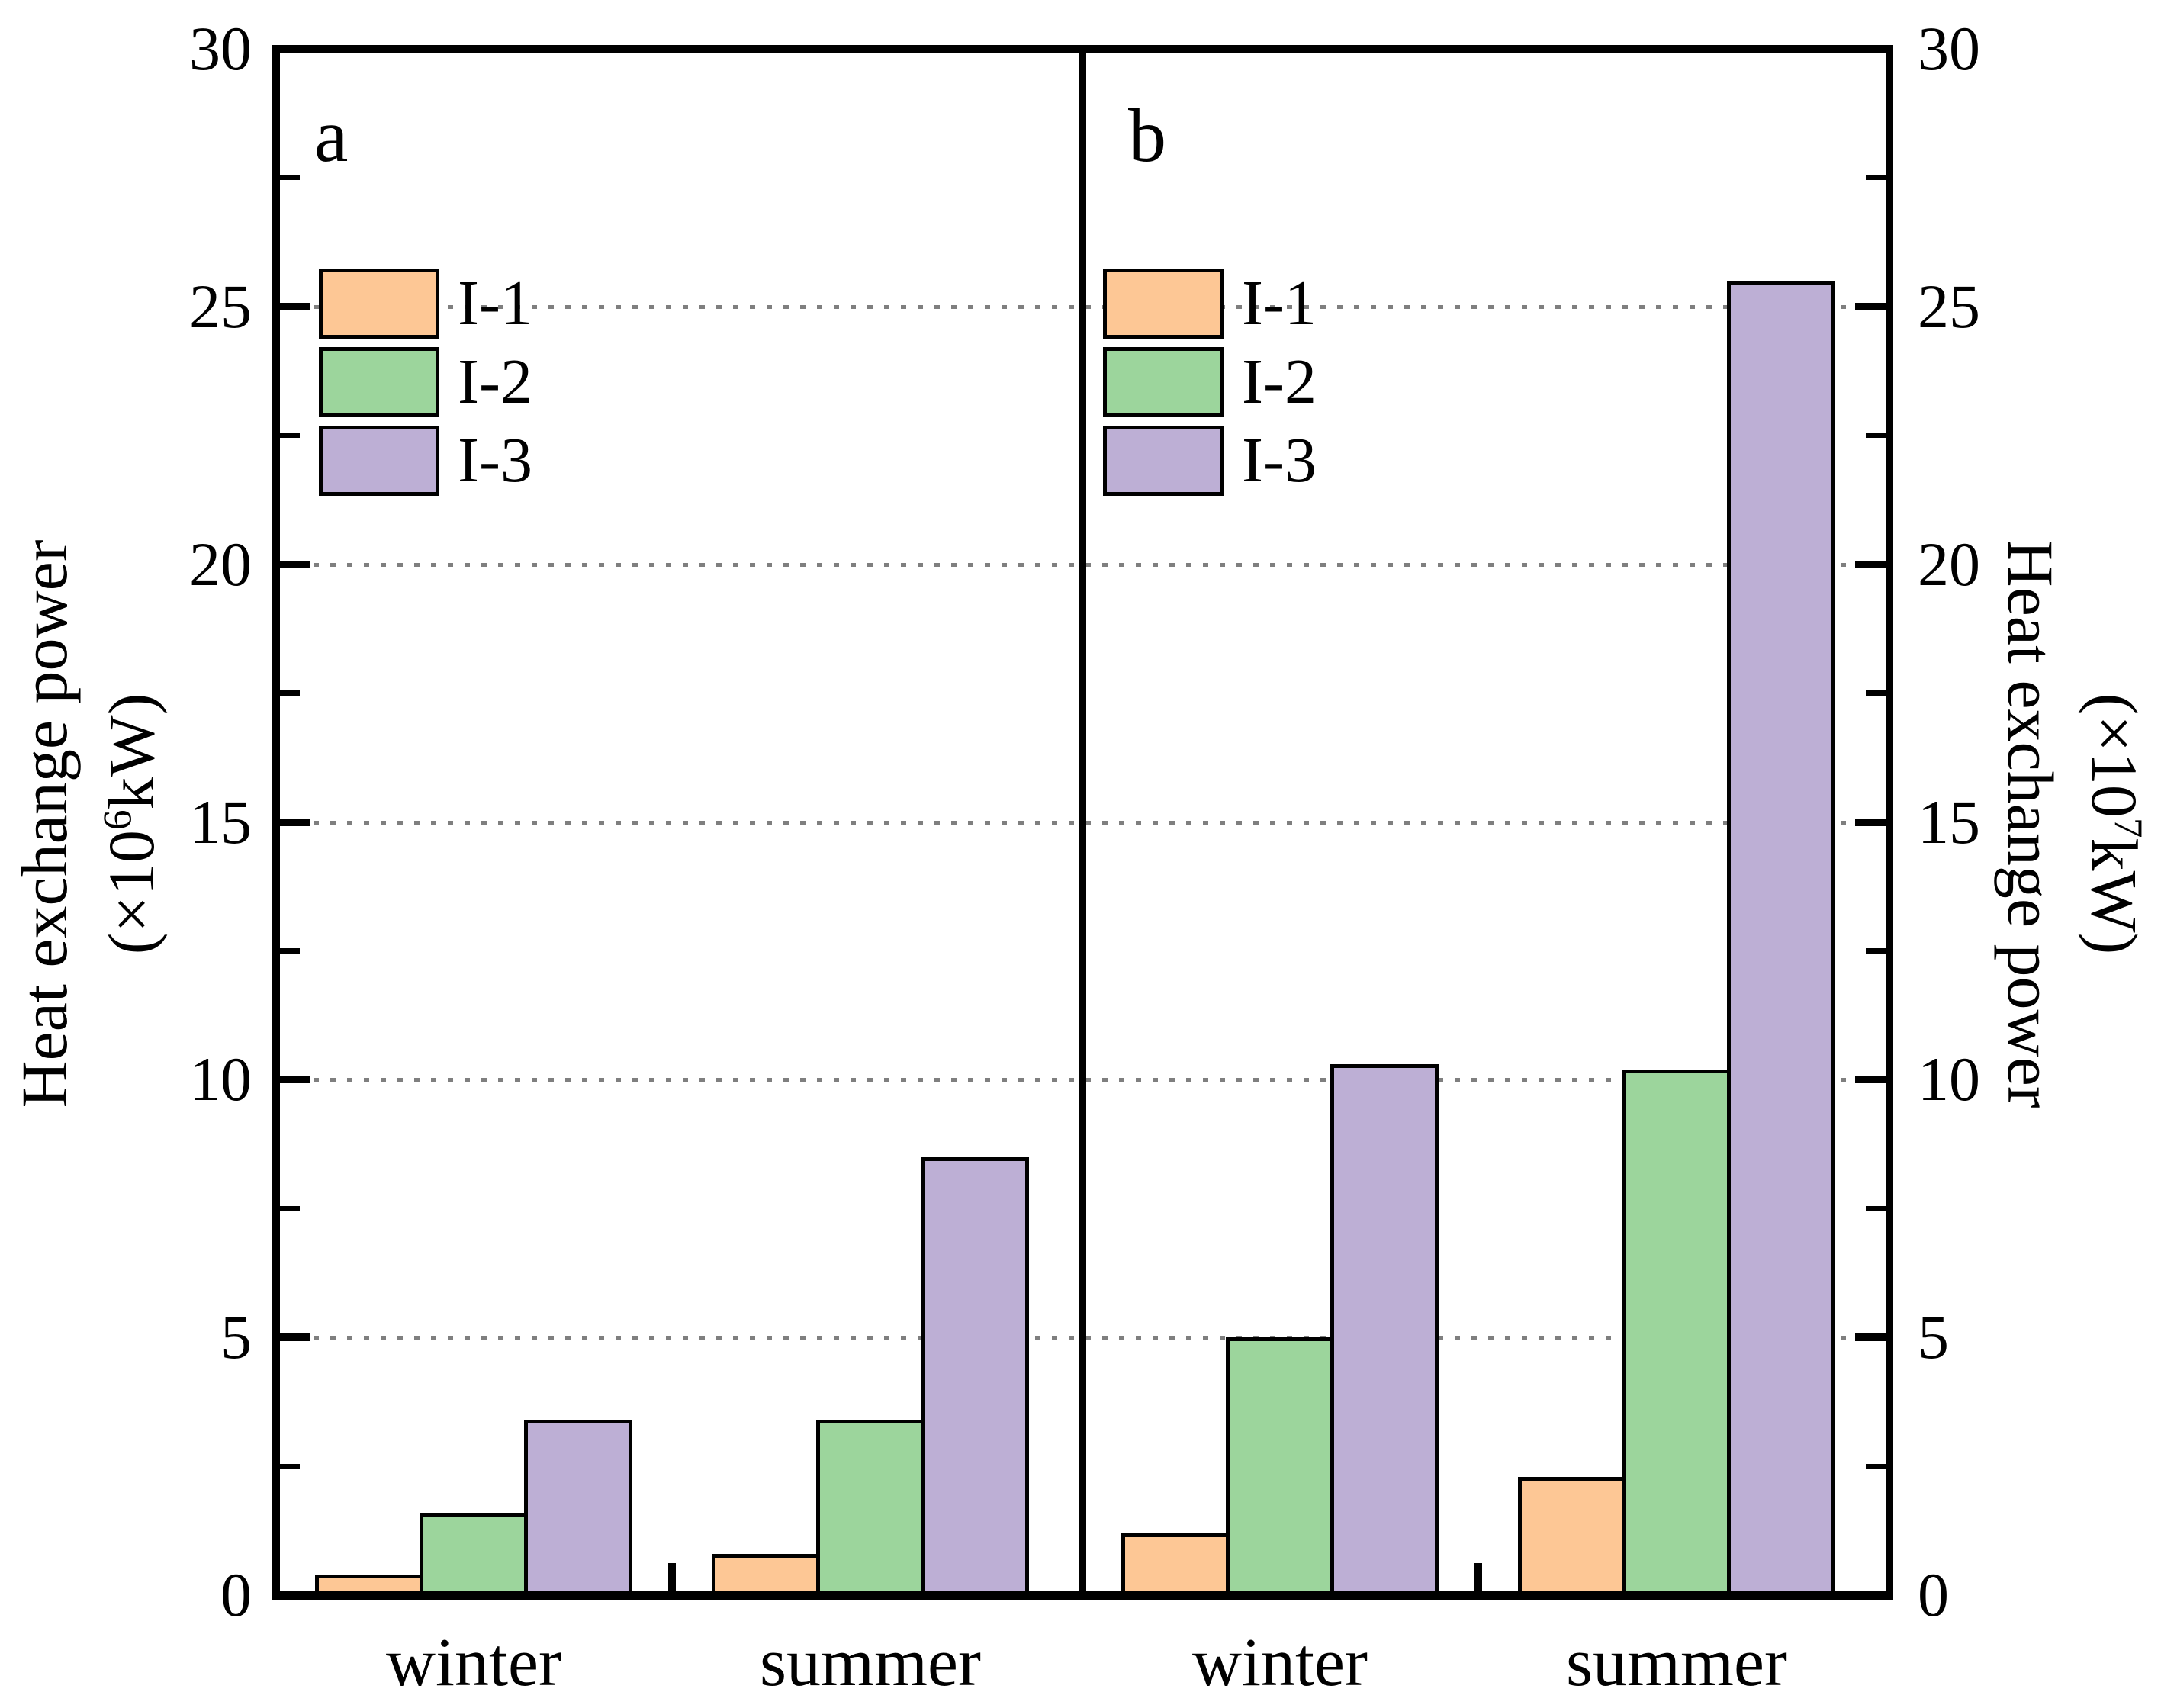 Image resolution: width=2177 pixels, height=1708 pixels. Describe the element at coordinates (1876, 950) in the screenshot. I see `y-minor-tick-right-12.5` at that location.